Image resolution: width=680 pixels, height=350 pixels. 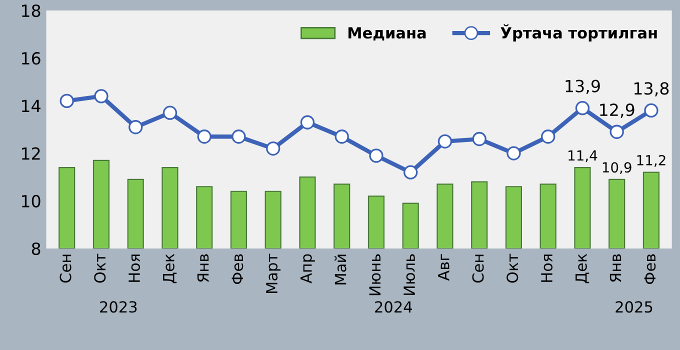 What do you see at coordinates (617, 111) in the screenshot?
I see `data-label: 12,9` at bounding box center [617, 111].